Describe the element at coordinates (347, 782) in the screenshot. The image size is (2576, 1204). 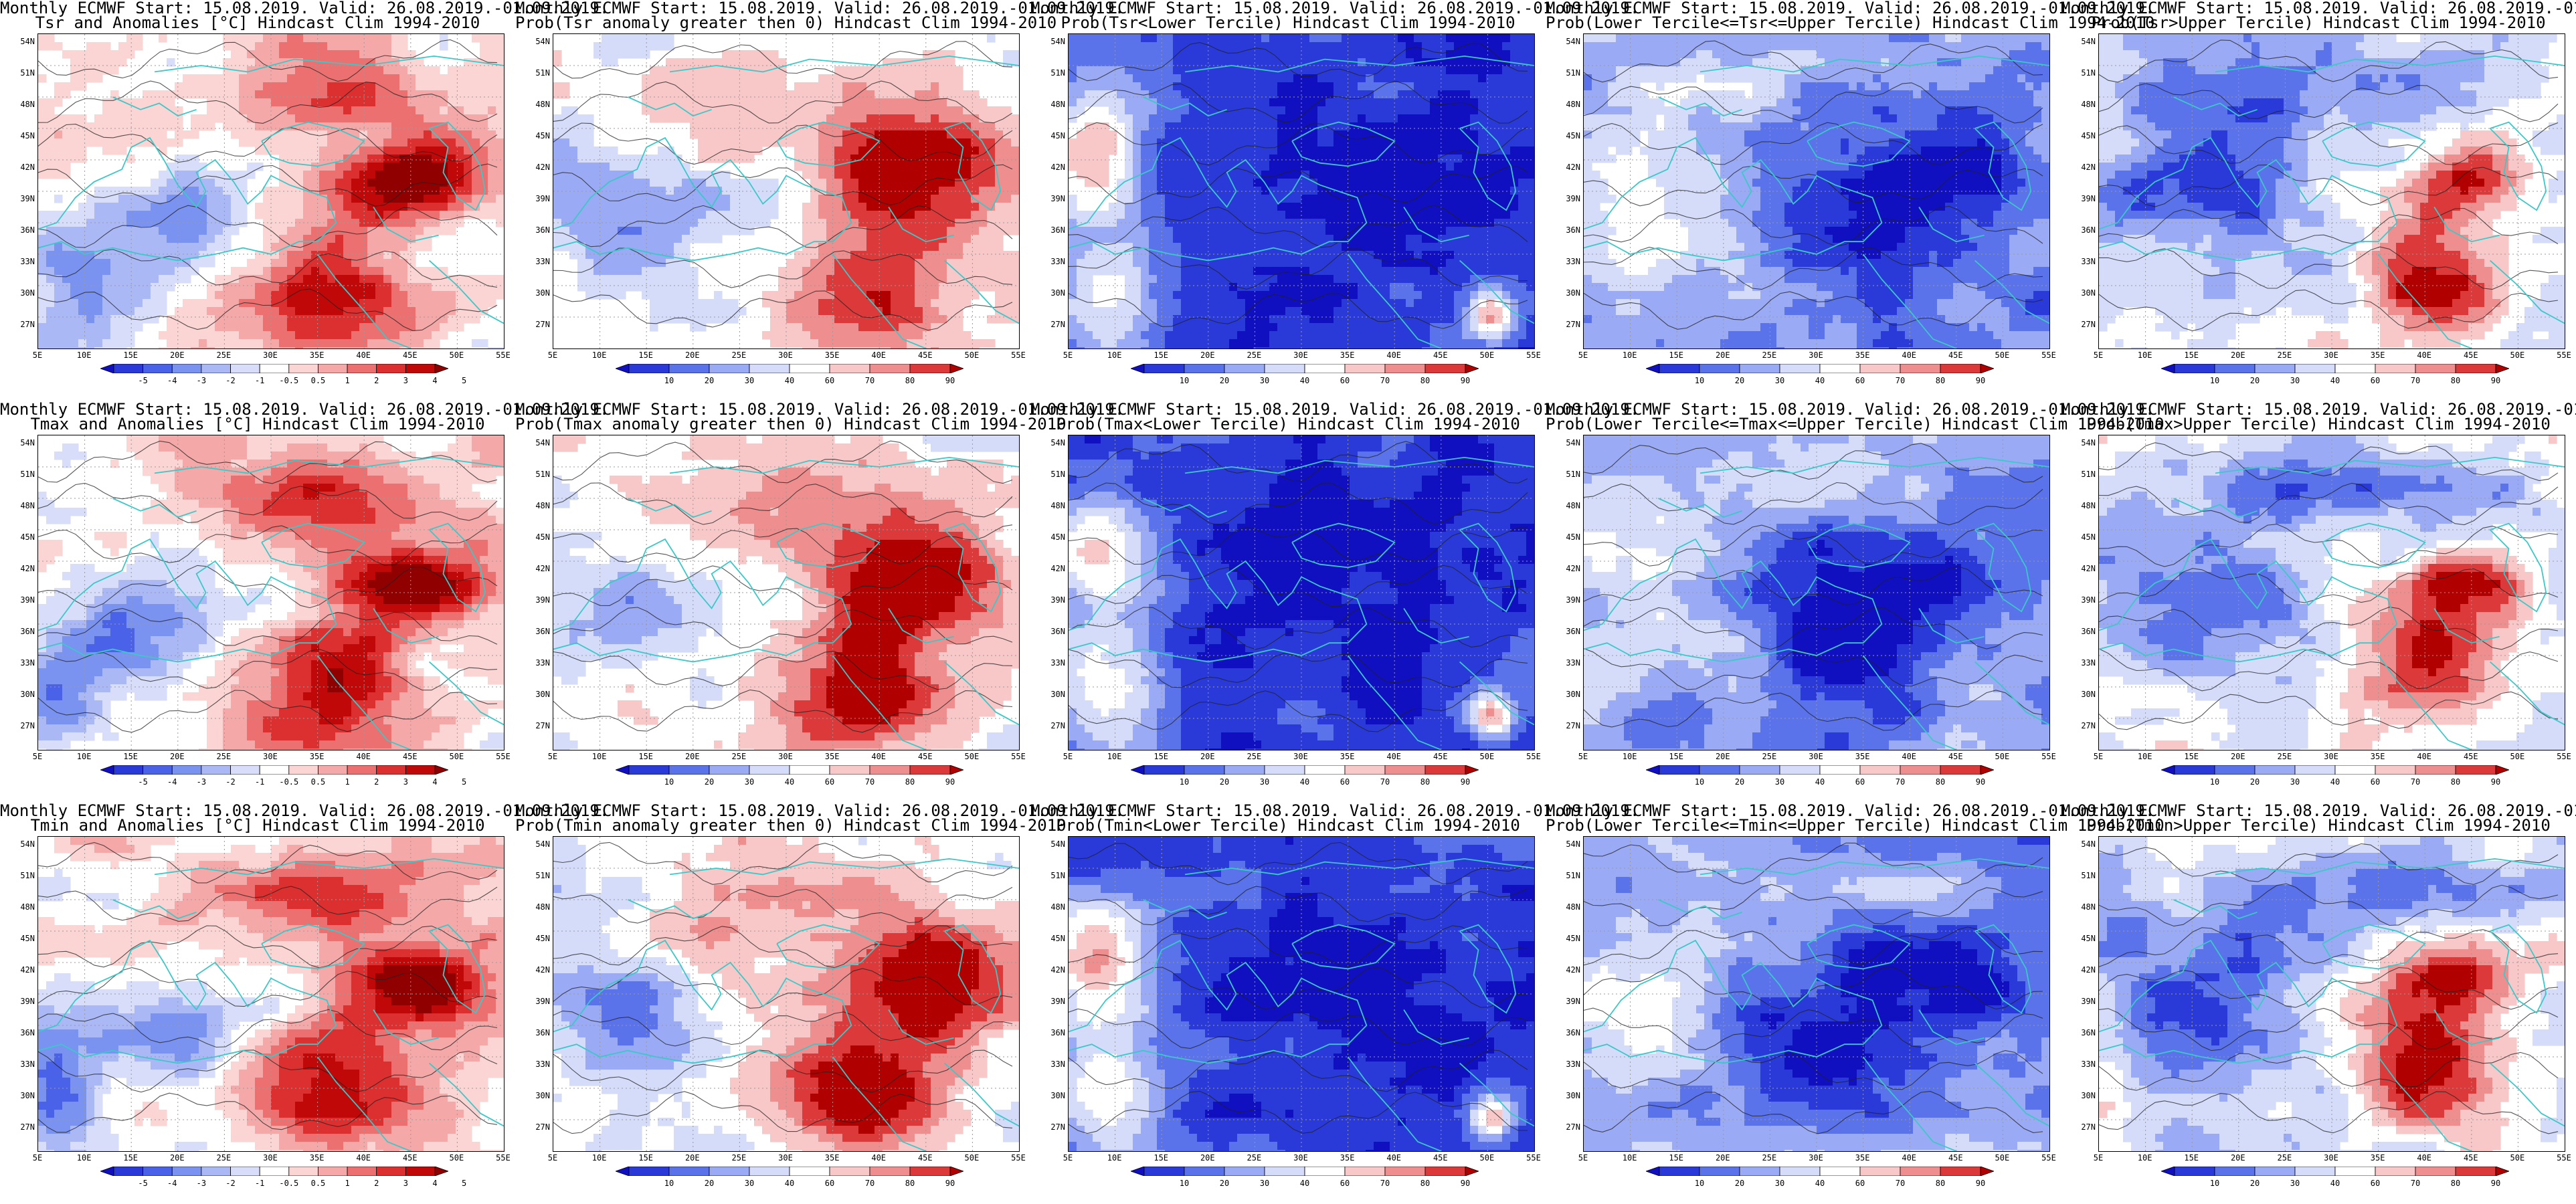
I see `color-scale-label: 1` at that location.